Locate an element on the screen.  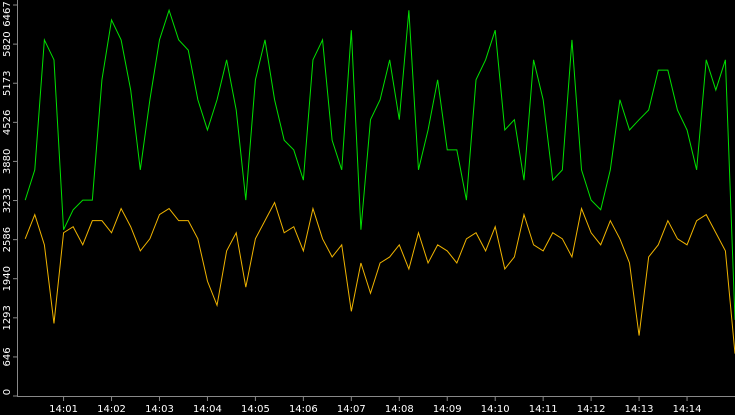
x-tick-label: 14:14 is located at coordinates (687, 409).